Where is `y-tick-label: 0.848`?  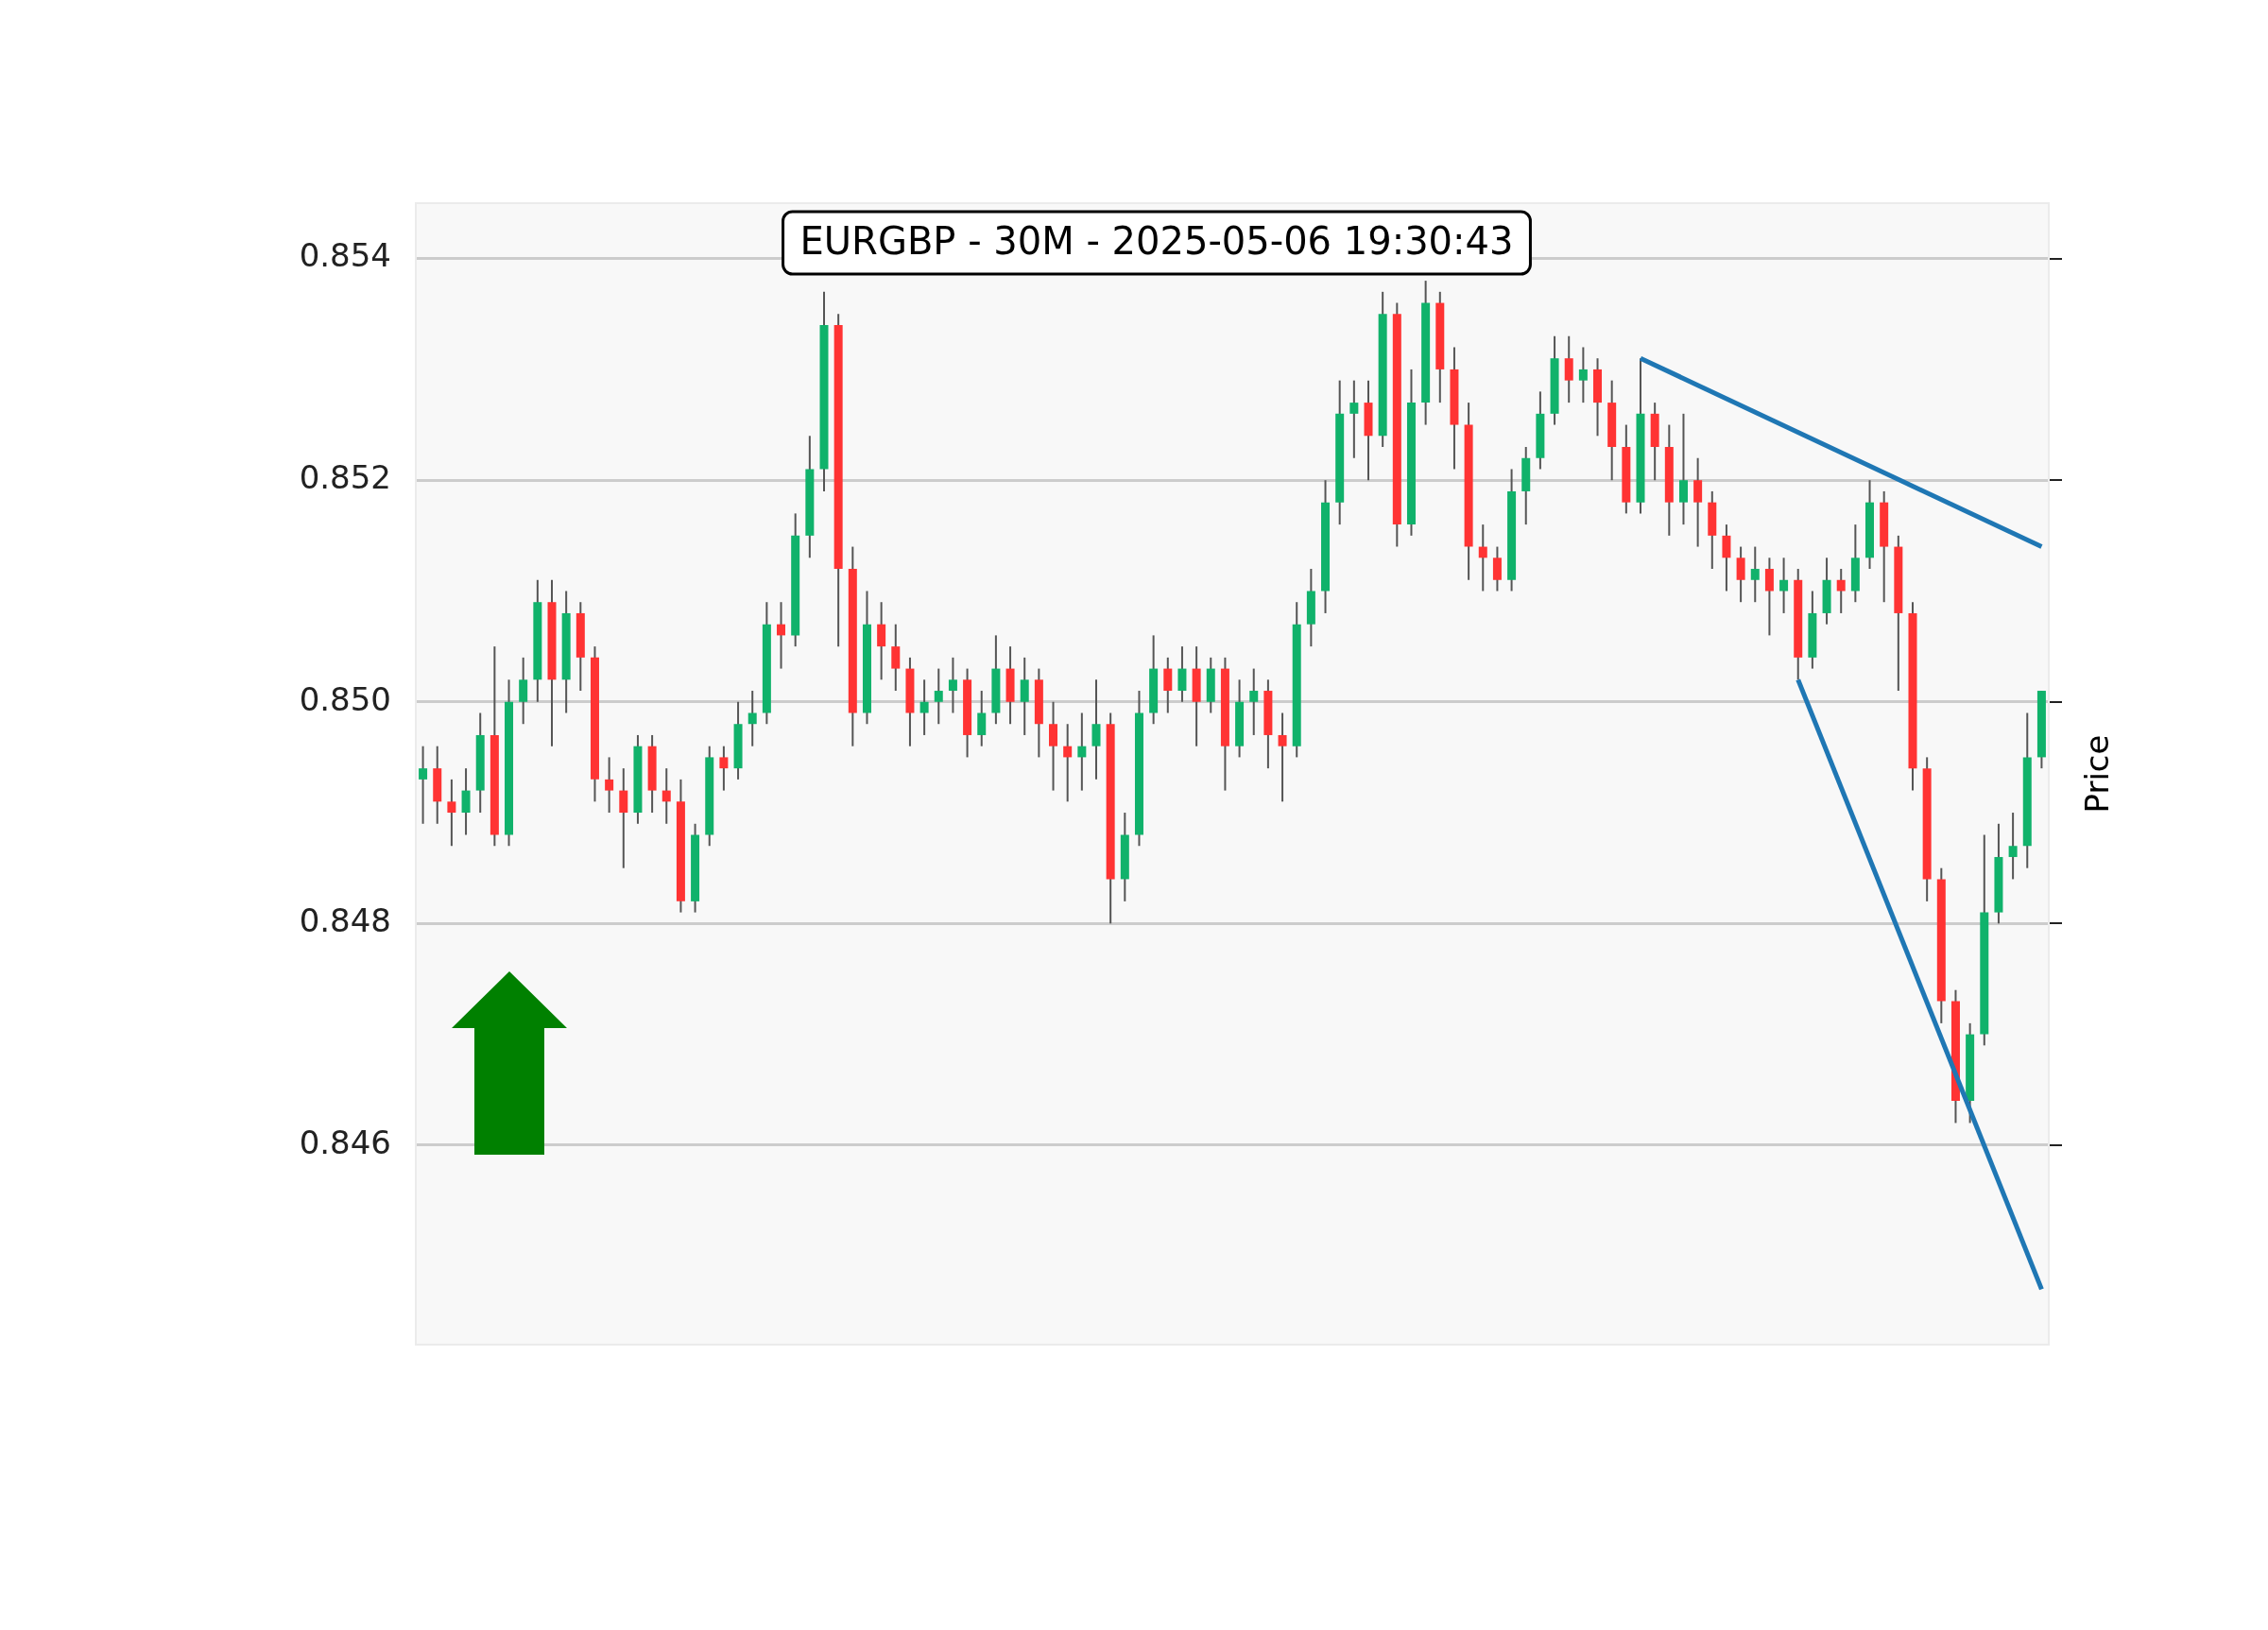 y-tick-label: 0.848 is located at coordinates (345, 921).